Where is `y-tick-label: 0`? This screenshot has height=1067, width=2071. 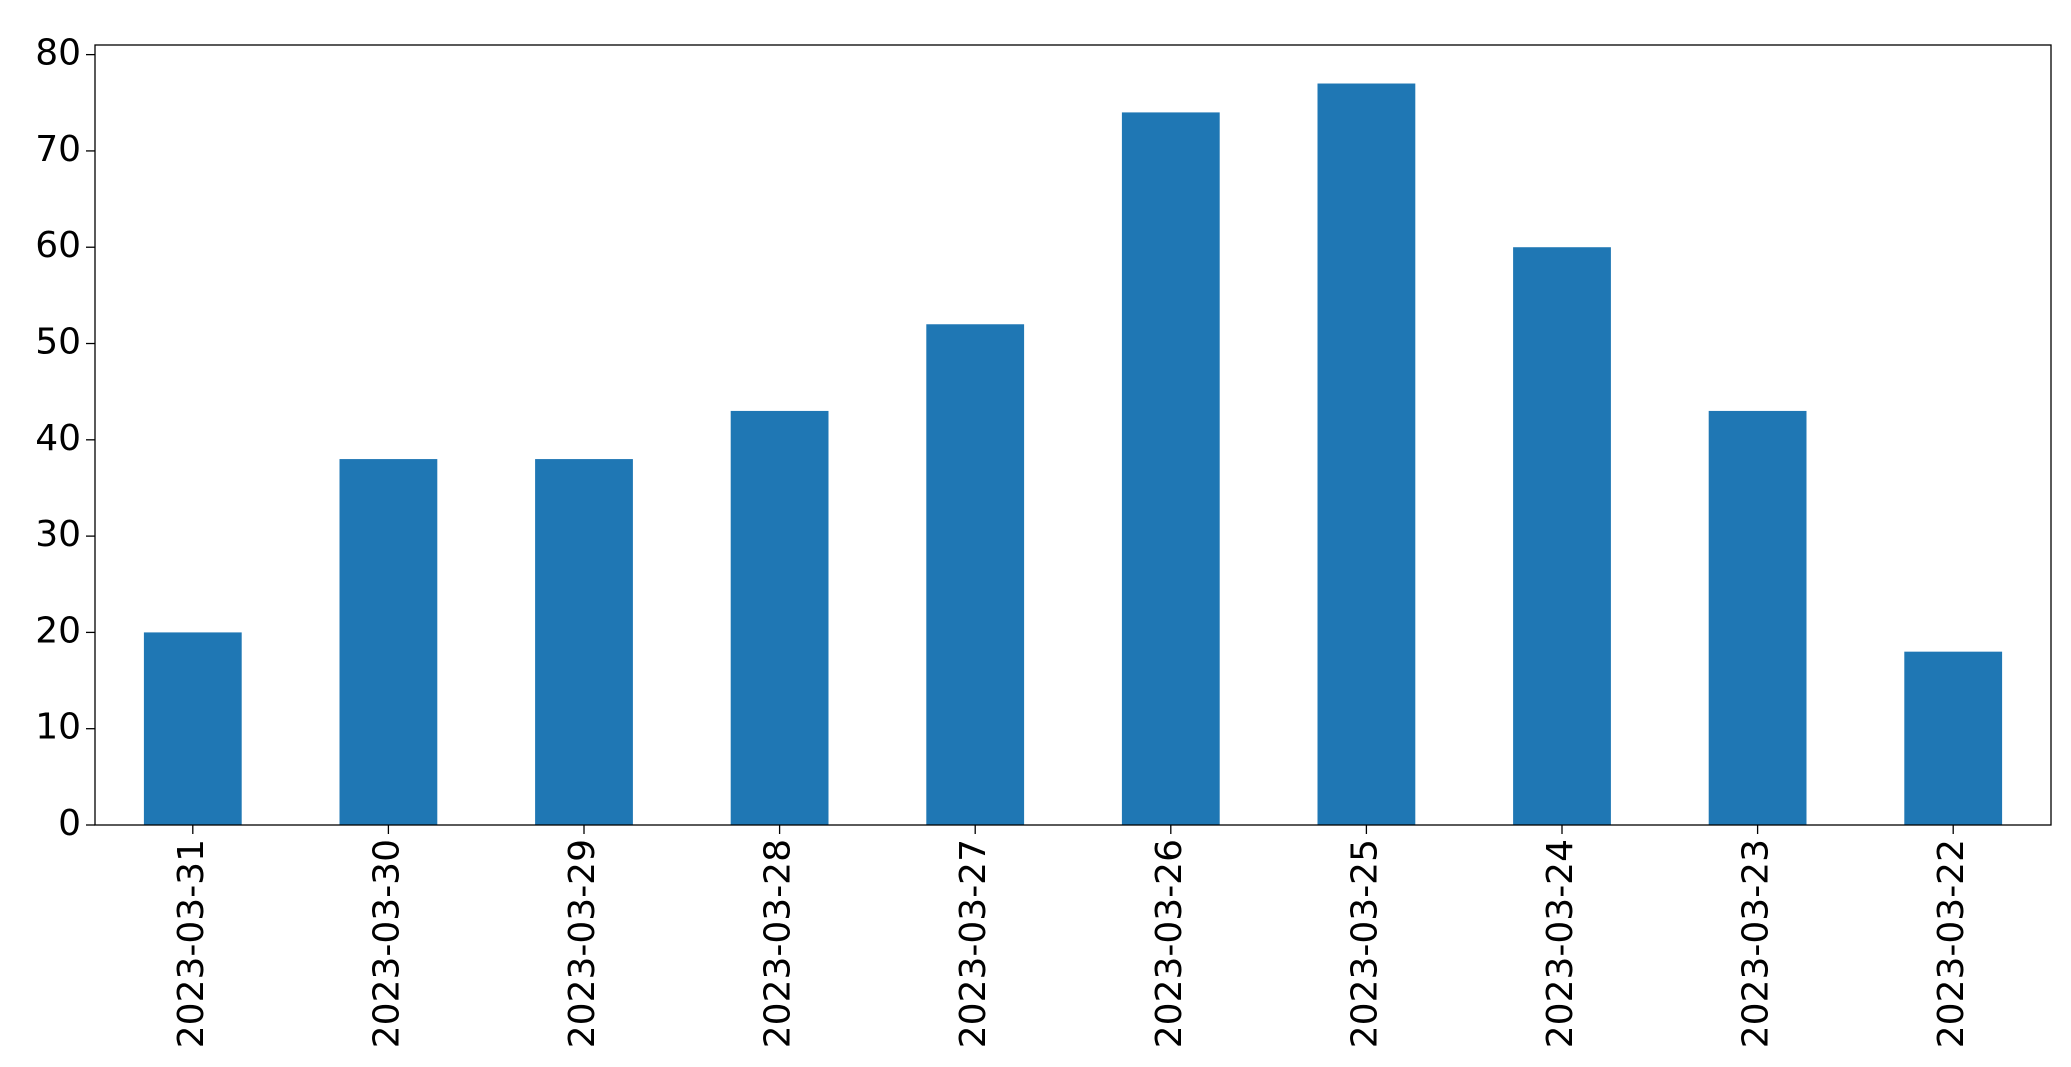 y-tick-label: 0 is located at coordinates (69, 823).